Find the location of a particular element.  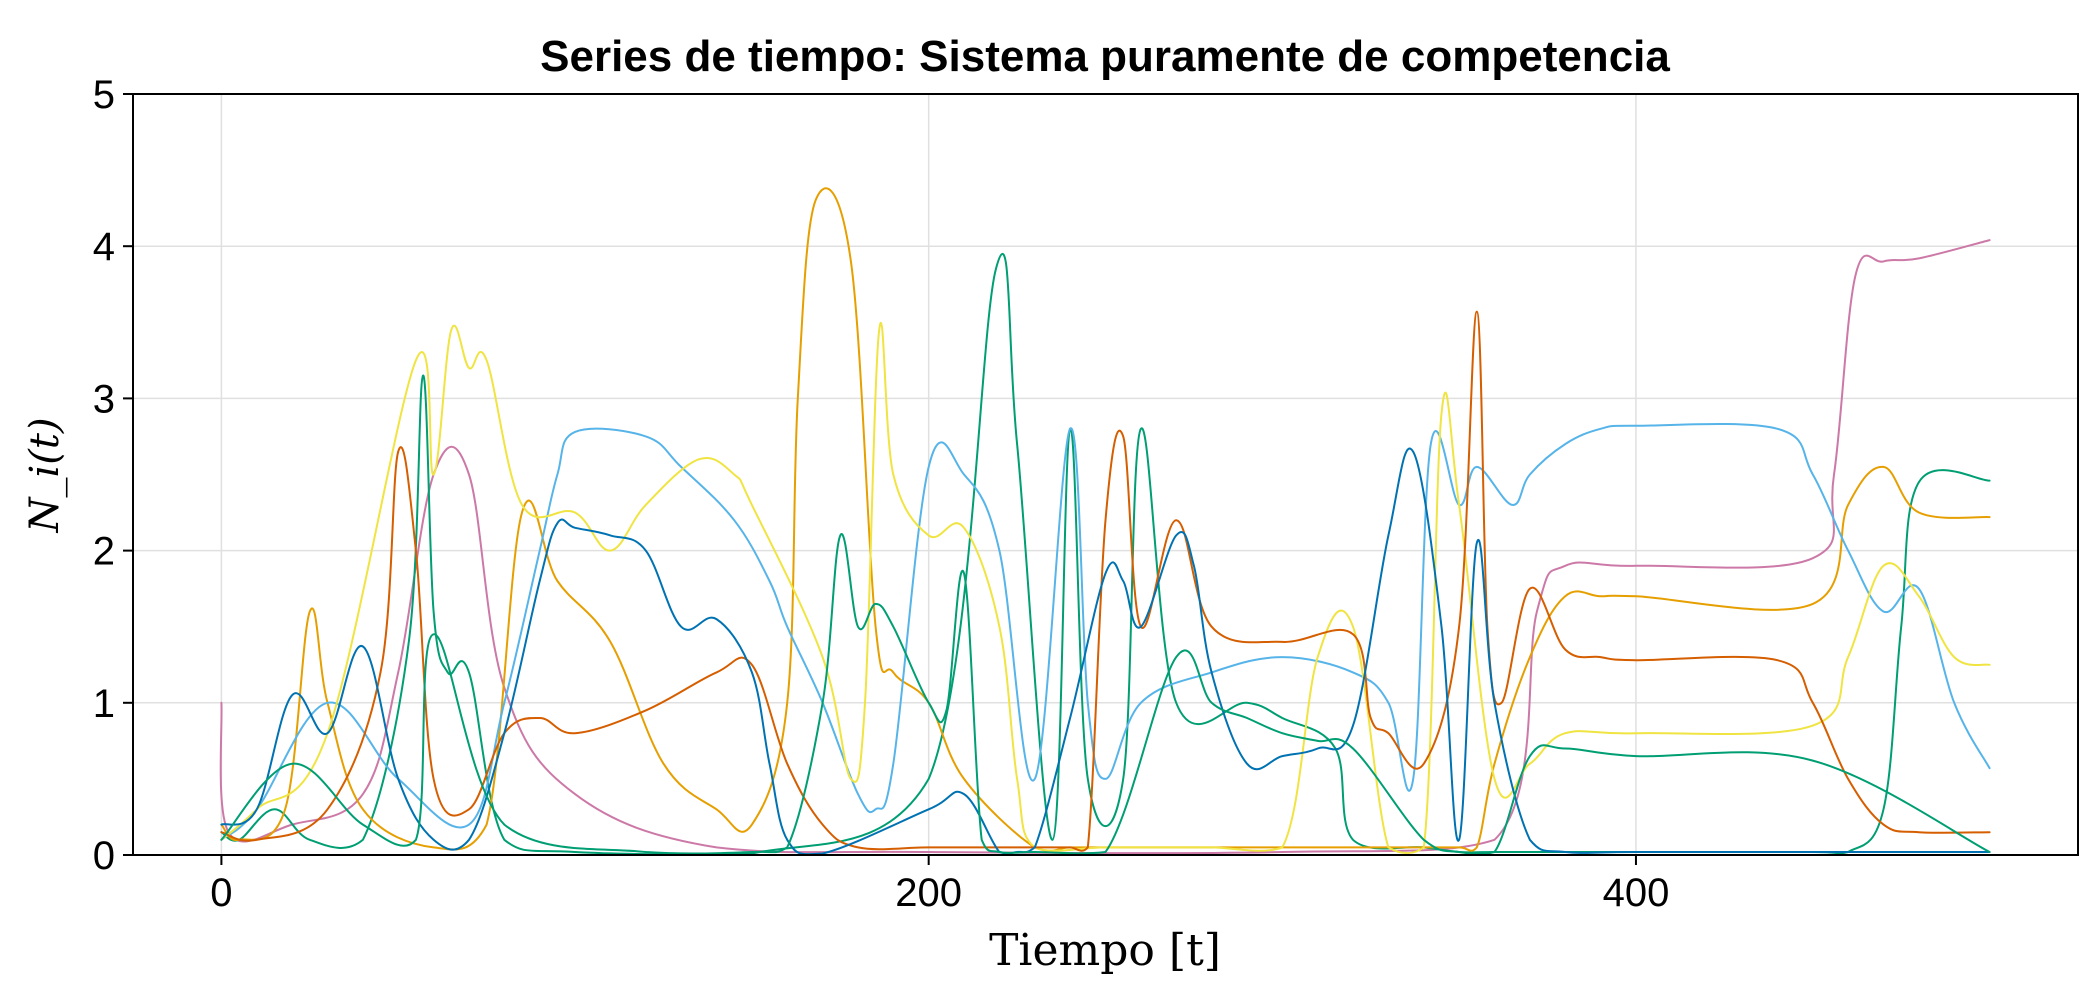

y-tick-label: 1 is located at coordinates (104, 704).